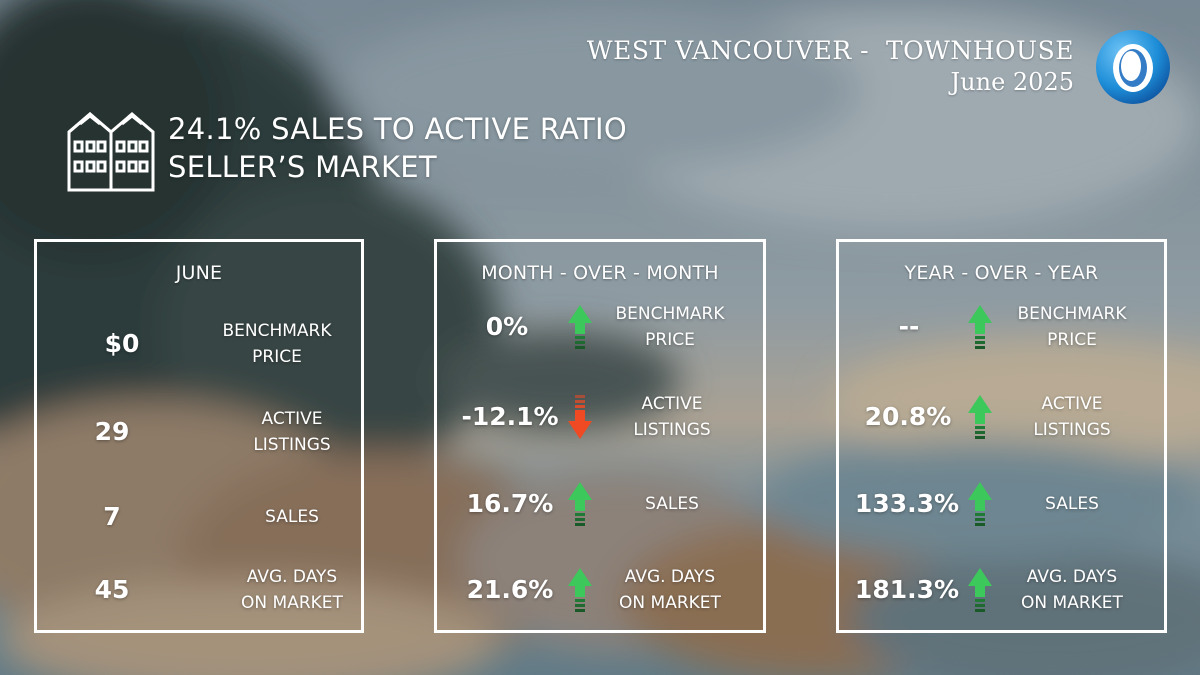  Describe the element at coordinates (507, 326) in the screenshot. I see `mom-benchmark-value: 0%` at that location.